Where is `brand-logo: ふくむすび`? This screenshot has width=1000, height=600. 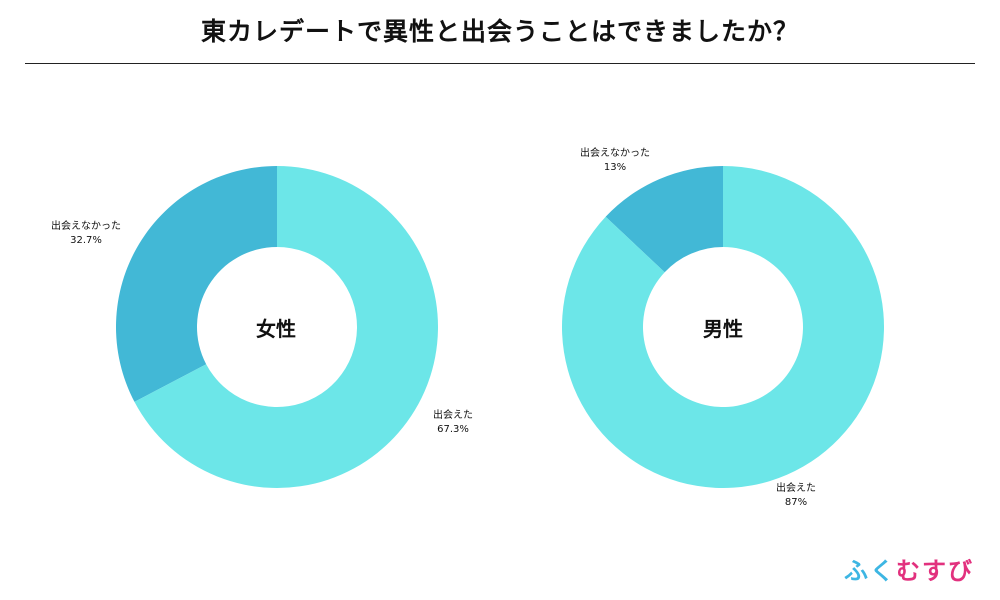
brand-logo: ふくむすび is located at coordinates (909, 568).